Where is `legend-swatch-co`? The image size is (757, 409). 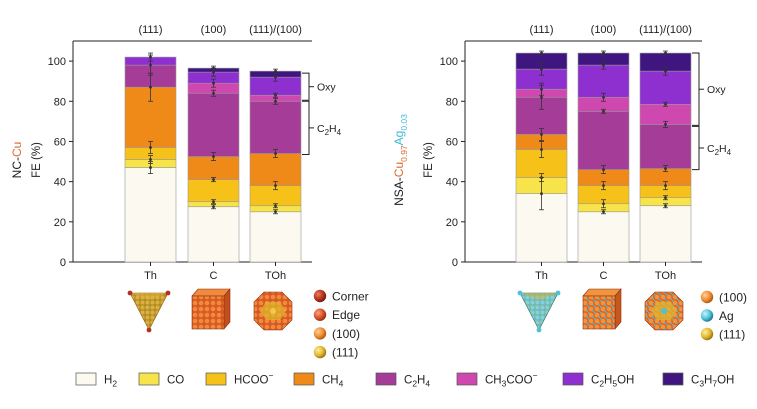
legend-swatch-co is located at coordinates (149, 379).